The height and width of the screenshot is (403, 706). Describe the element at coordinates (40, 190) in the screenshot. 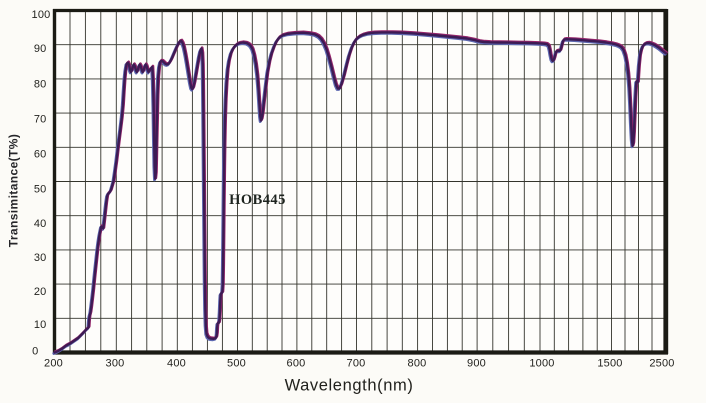

I see `svg-text: 50` at that location.